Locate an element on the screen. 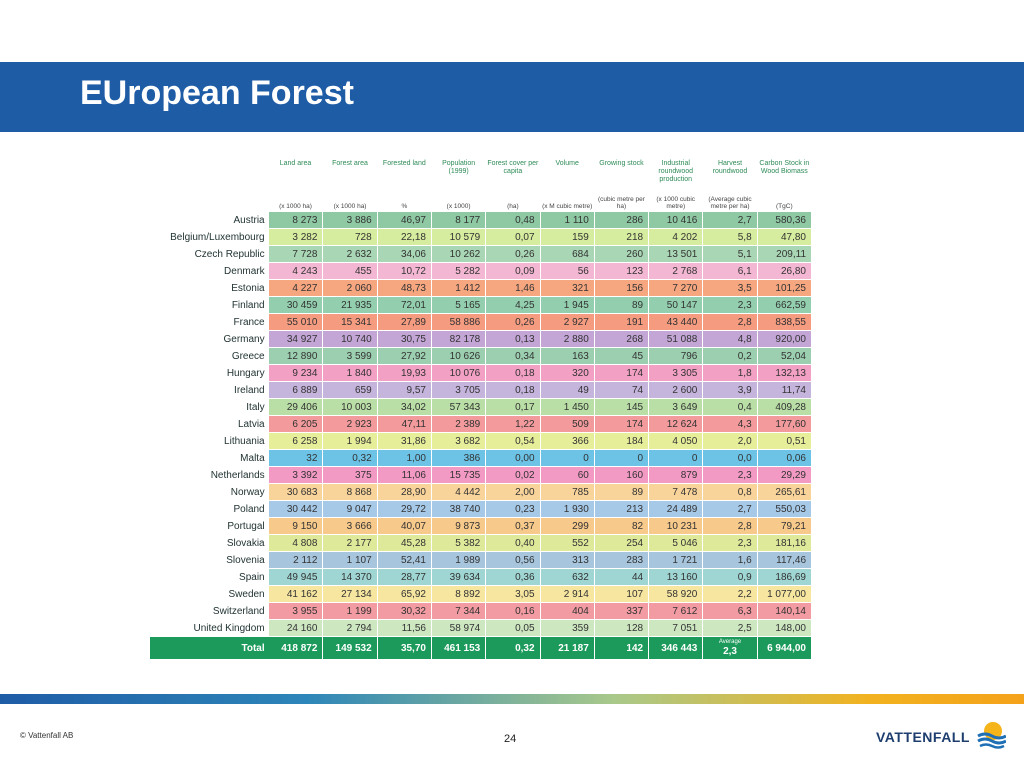 Image resolution: width=1024 pixels, height=768 pixels. table-cell: 28,90 is located at coordinates (404, 492).